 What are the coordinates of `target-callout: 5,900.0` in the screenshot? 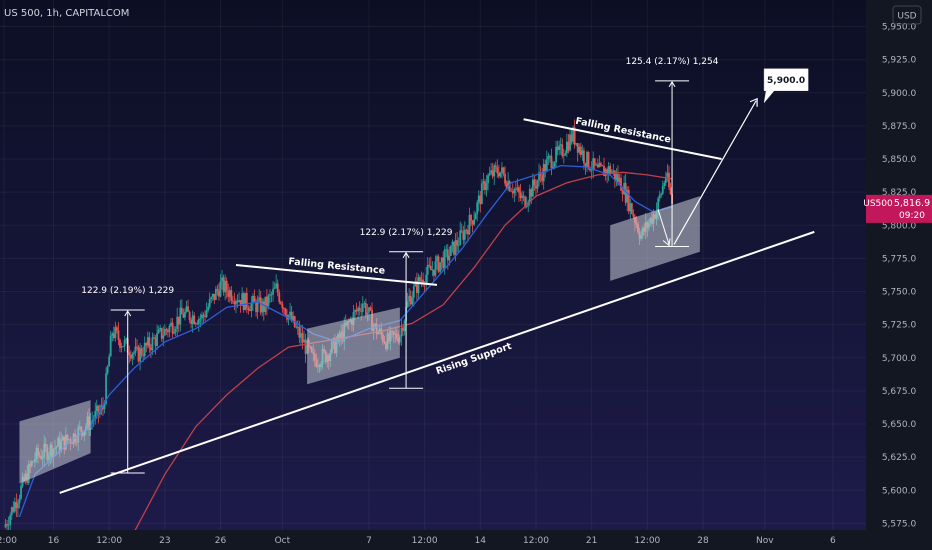 It's located at (786, 86).